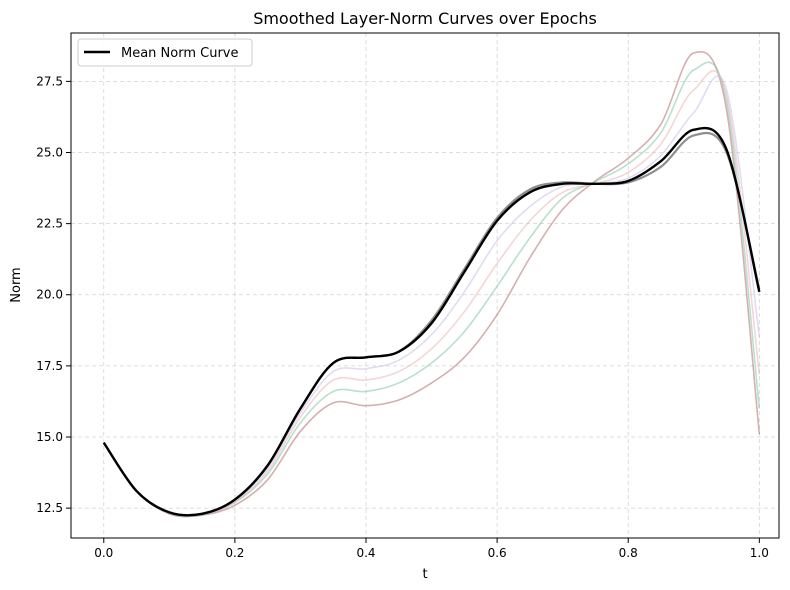  Describe the element at coordinates (497, 553) in the screenshot. I see `x-tick-label: 0.6` at that location.